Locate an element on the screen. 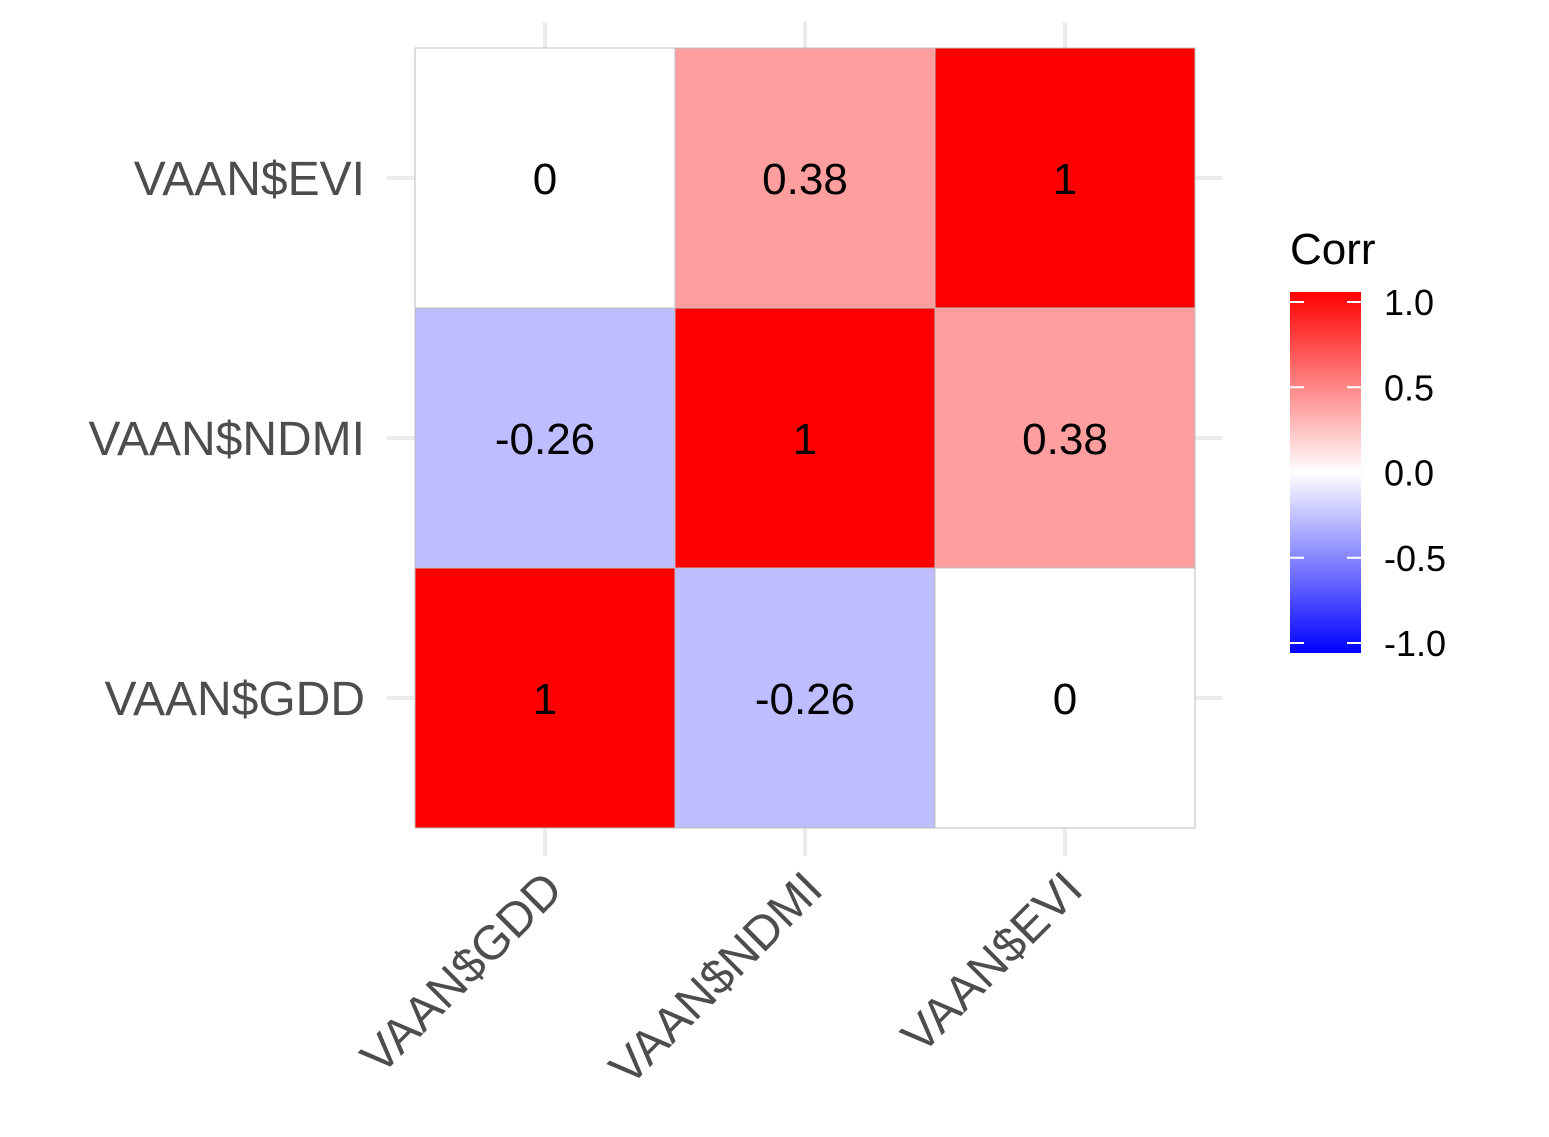 The image size is (1549, 1137). legend-ticks: 1.0 0.5 0.0 -0.5 -1.0 is located at coordinates (1368, 473).